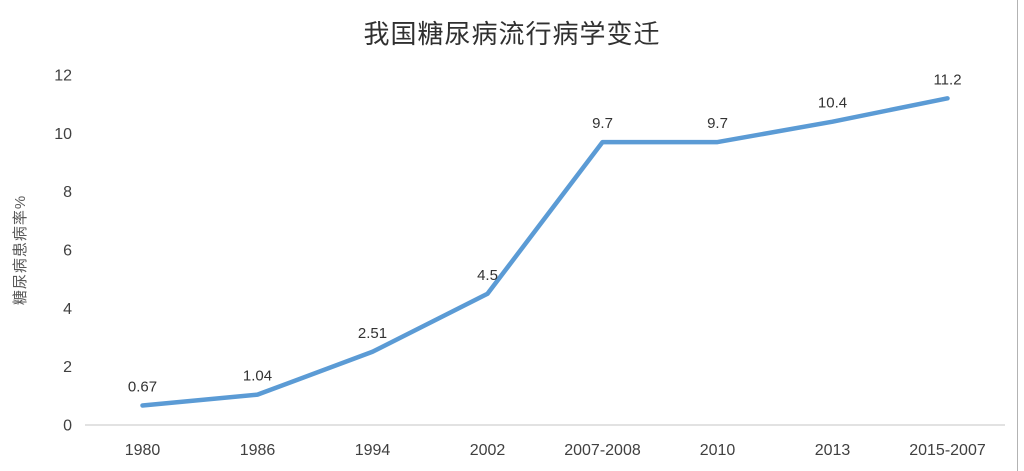 This screenshot has width=1024, height=471. I want to click on x-tick-label: 2015-2007, so click(947, 450).